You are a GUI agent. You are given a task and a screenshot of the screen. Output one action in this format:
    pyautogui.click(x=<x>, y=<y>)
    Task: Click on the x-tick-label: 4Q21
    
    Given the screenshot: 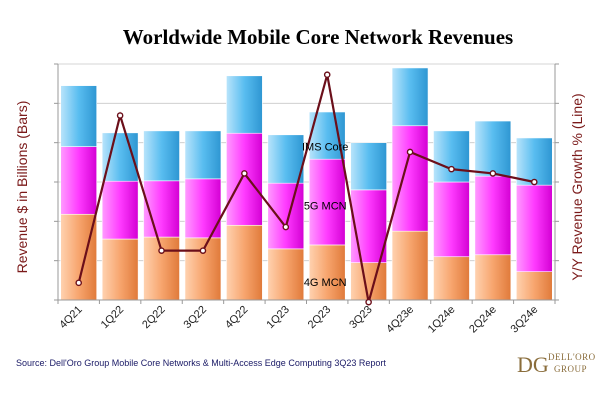 What is the action you would take?
    pyautogui.click(x=71, y=318)
    